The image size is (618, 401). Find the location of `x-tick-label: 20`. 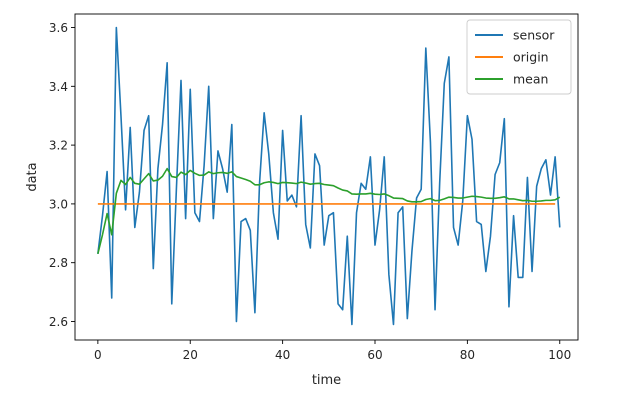

x-tick-label: 20 is located at coordinates (190, 355).